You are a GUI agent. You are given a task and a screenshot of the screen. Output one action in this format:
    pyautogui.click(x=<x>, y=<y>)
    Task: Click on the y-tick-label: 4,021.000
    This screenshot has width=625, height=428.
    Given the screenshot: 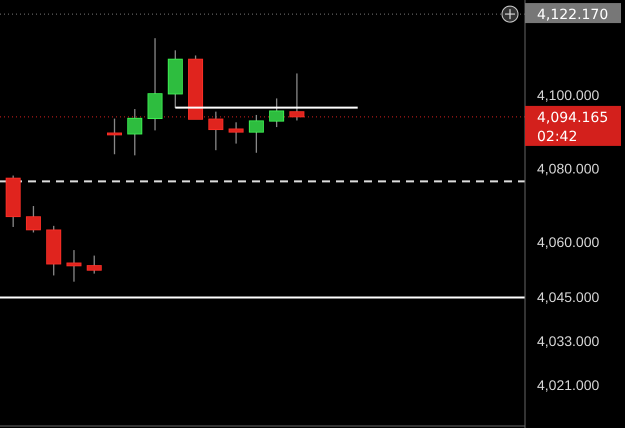 What is the action you would take?
    pyautogui.click(x=568, y=385)
    